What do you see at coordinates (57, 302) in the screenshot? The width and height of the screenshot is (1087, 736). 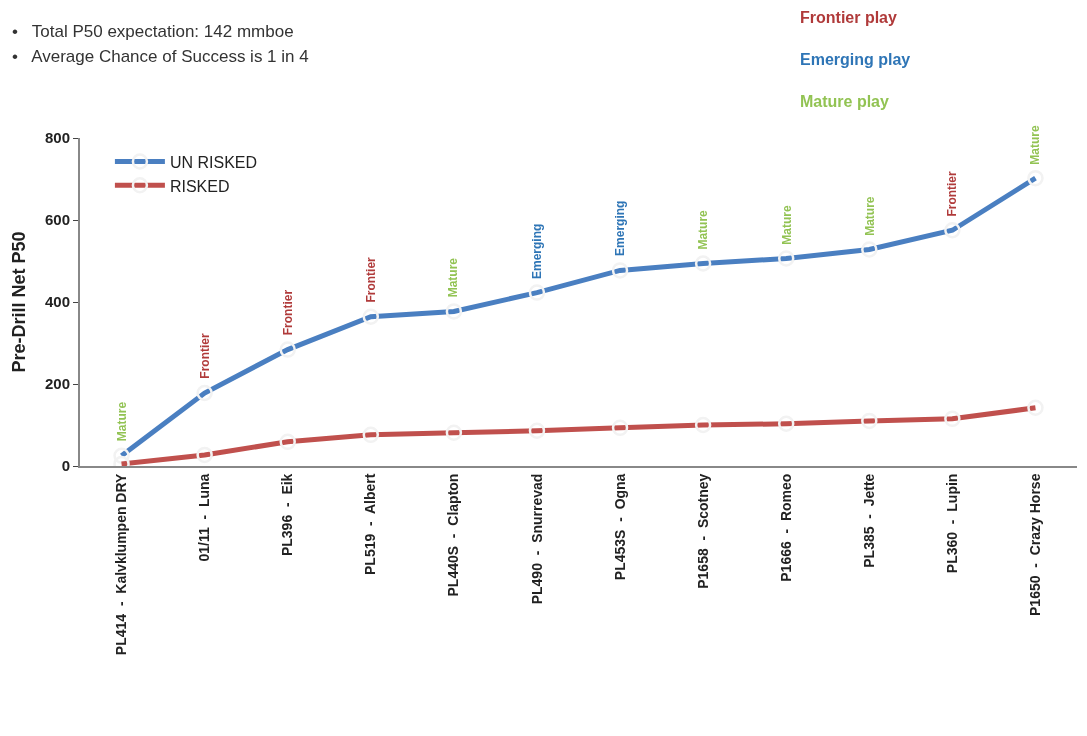 I see `y-tick-label: 400` at bounding box center [57, 302].